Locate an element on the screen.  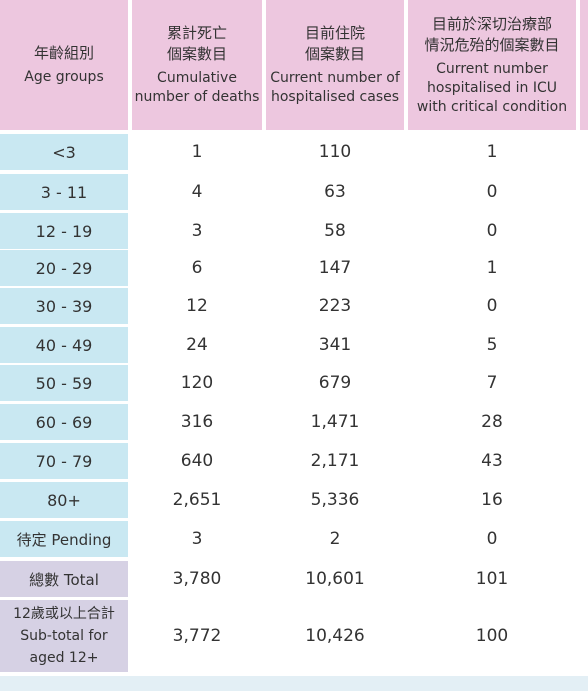
value-hospitalised: 2,171 is located at coordinates (335, 461).